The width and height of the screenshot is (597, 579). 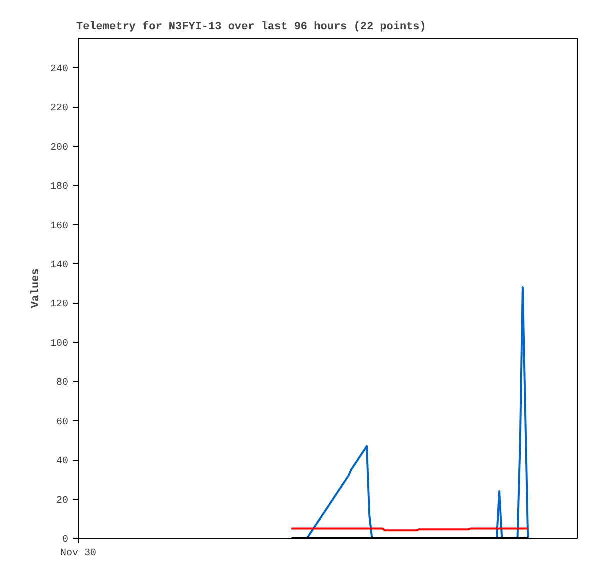 I want to click on y-tick-label: 100, so click(x=59, y=344).